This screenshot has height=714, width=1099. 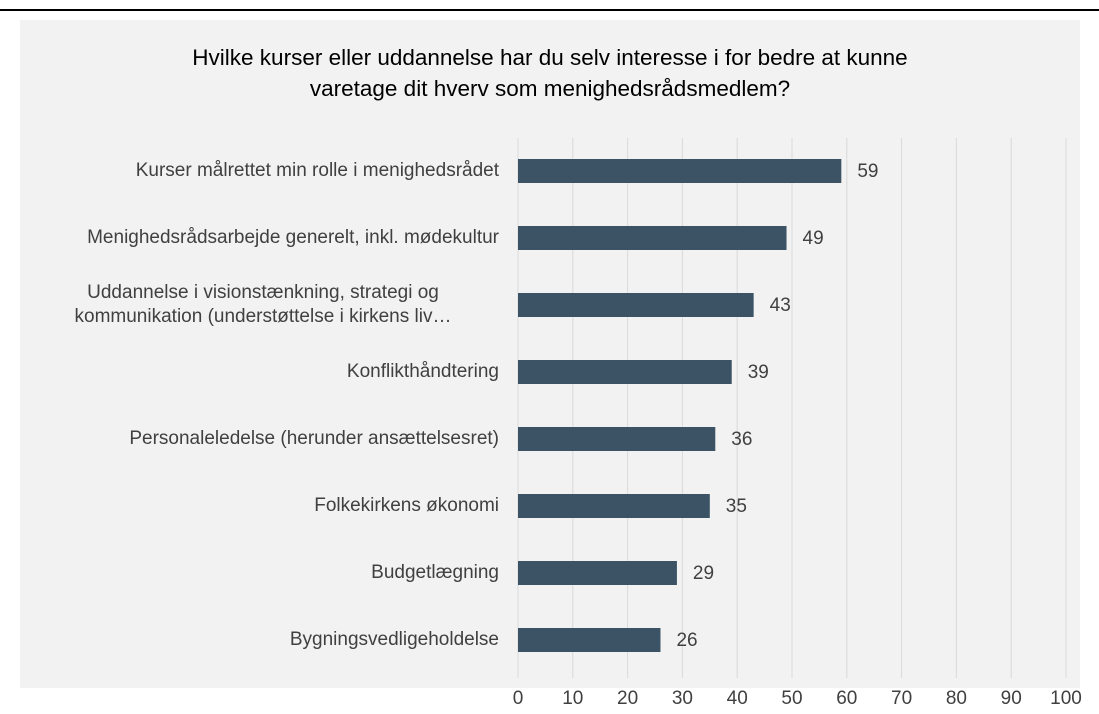 What do you see at coordinates (1011, 698) in the screenshot?
I see `x-tick-label: 90` at bounding box center [1011, 698].